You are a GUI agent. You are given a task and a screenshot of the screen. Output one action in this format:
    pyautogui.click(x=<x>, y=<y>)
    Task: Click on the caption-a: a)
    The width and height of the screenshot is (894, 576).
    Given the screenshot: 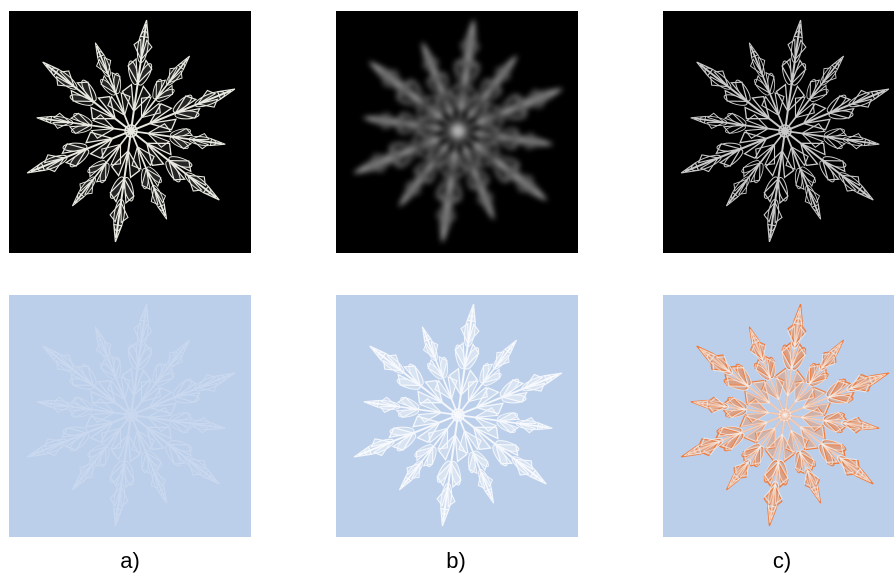 What is the action you would take?
    pyautogui.click(x=130, y=560)
    